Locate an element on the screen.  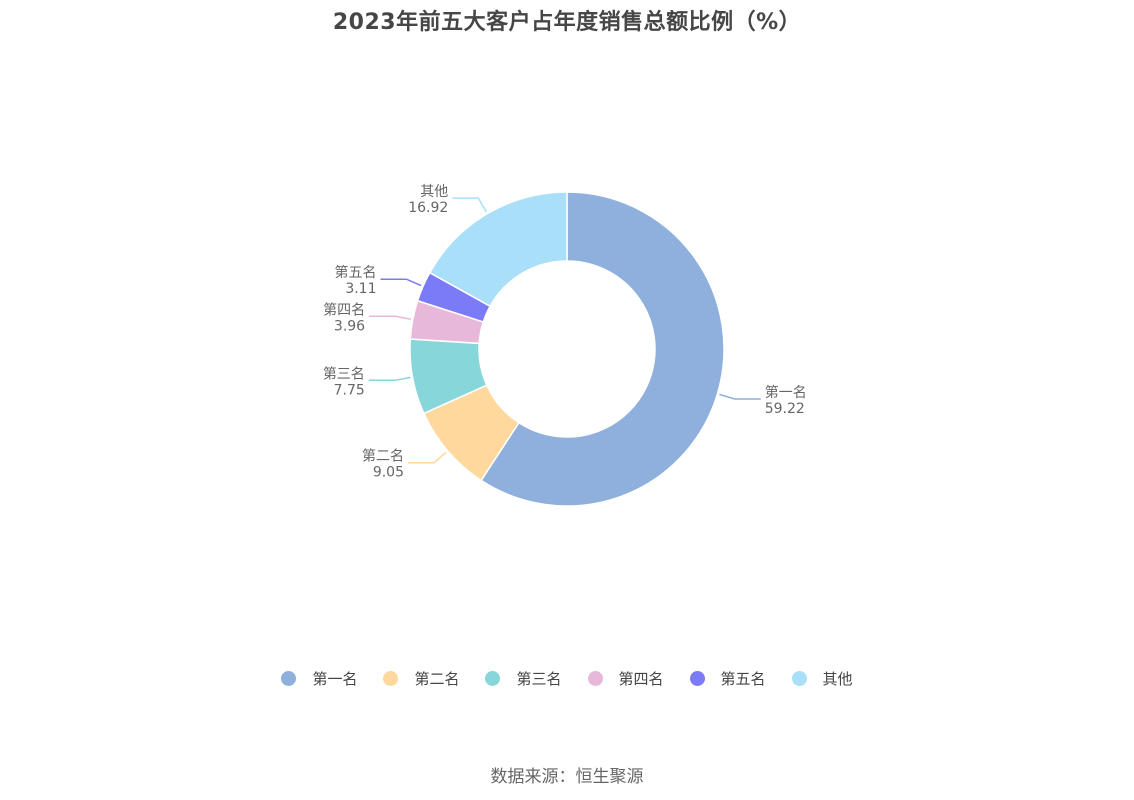
slice-label-value-1: 59.22 is located at coordinates (785, 409).